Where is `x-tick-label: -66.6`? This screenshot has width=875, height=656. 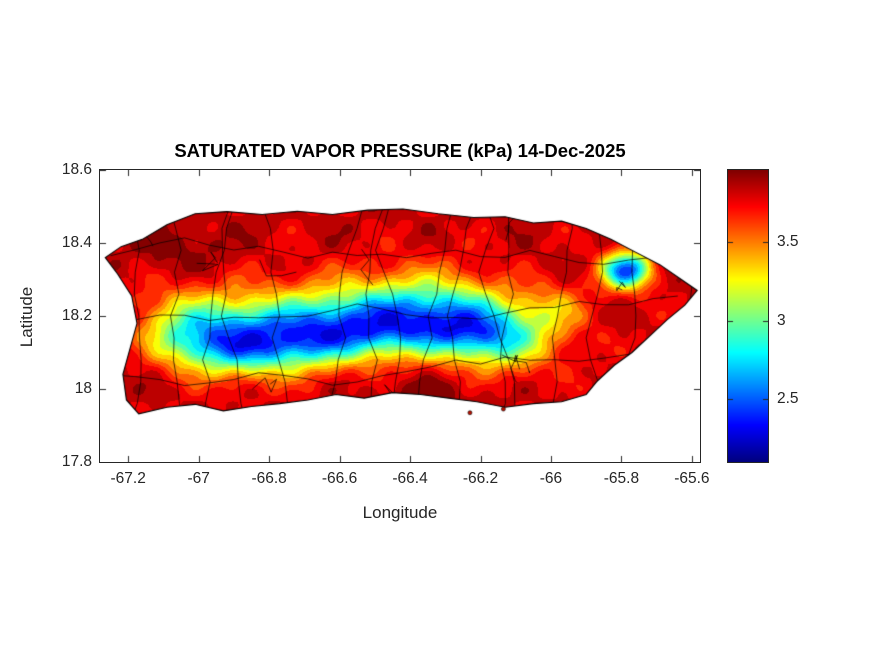
x-tick-label: -66.6 is located at coordinates (339, 478).